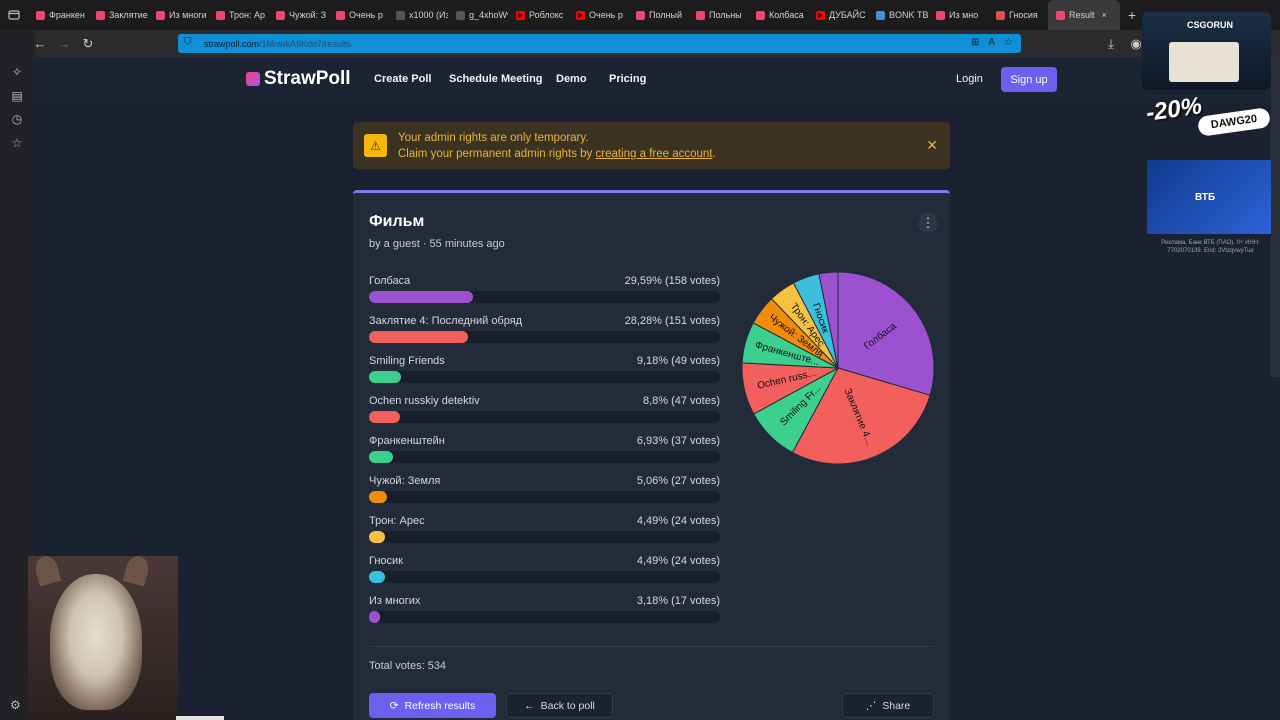 The width and height of the screenshot is (1280, 720). I want to click on history-icon: ◷, so click(17, 119).